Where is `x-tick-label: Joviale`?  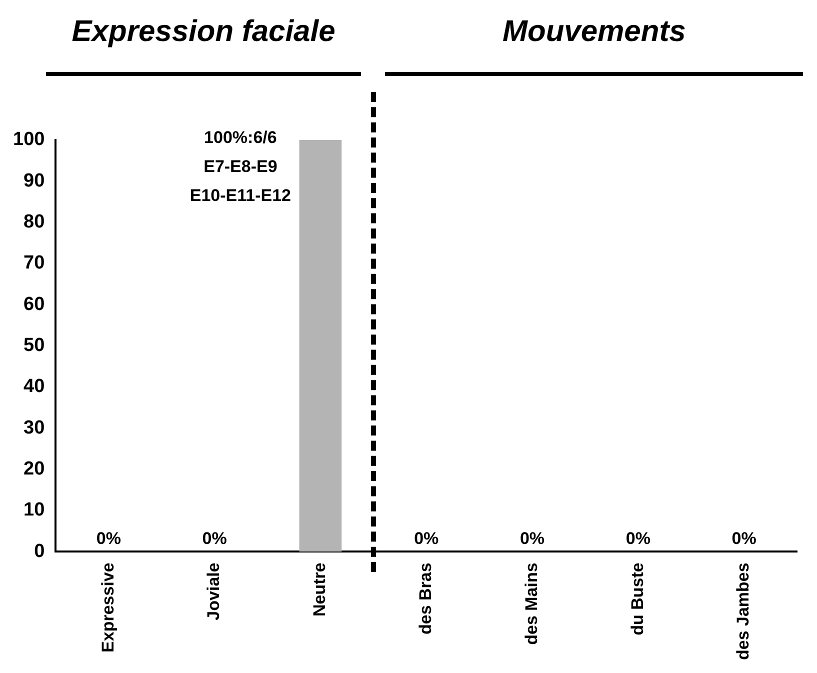 x-tick-label: Joviale is located at coordinates (214, 591).